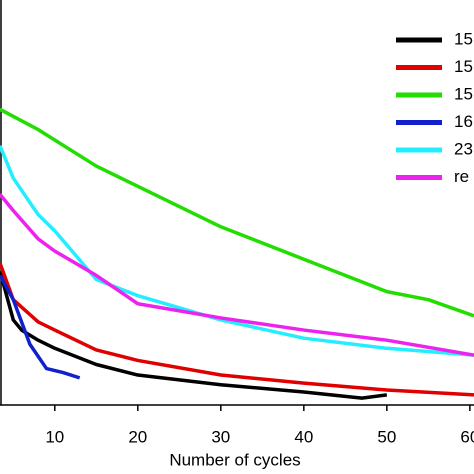 The image size is (474, 474). What do you see at coordinates (54, 436) in the screenshot?
I see `x-tick-label: 10` at bounding box center [54, 436].